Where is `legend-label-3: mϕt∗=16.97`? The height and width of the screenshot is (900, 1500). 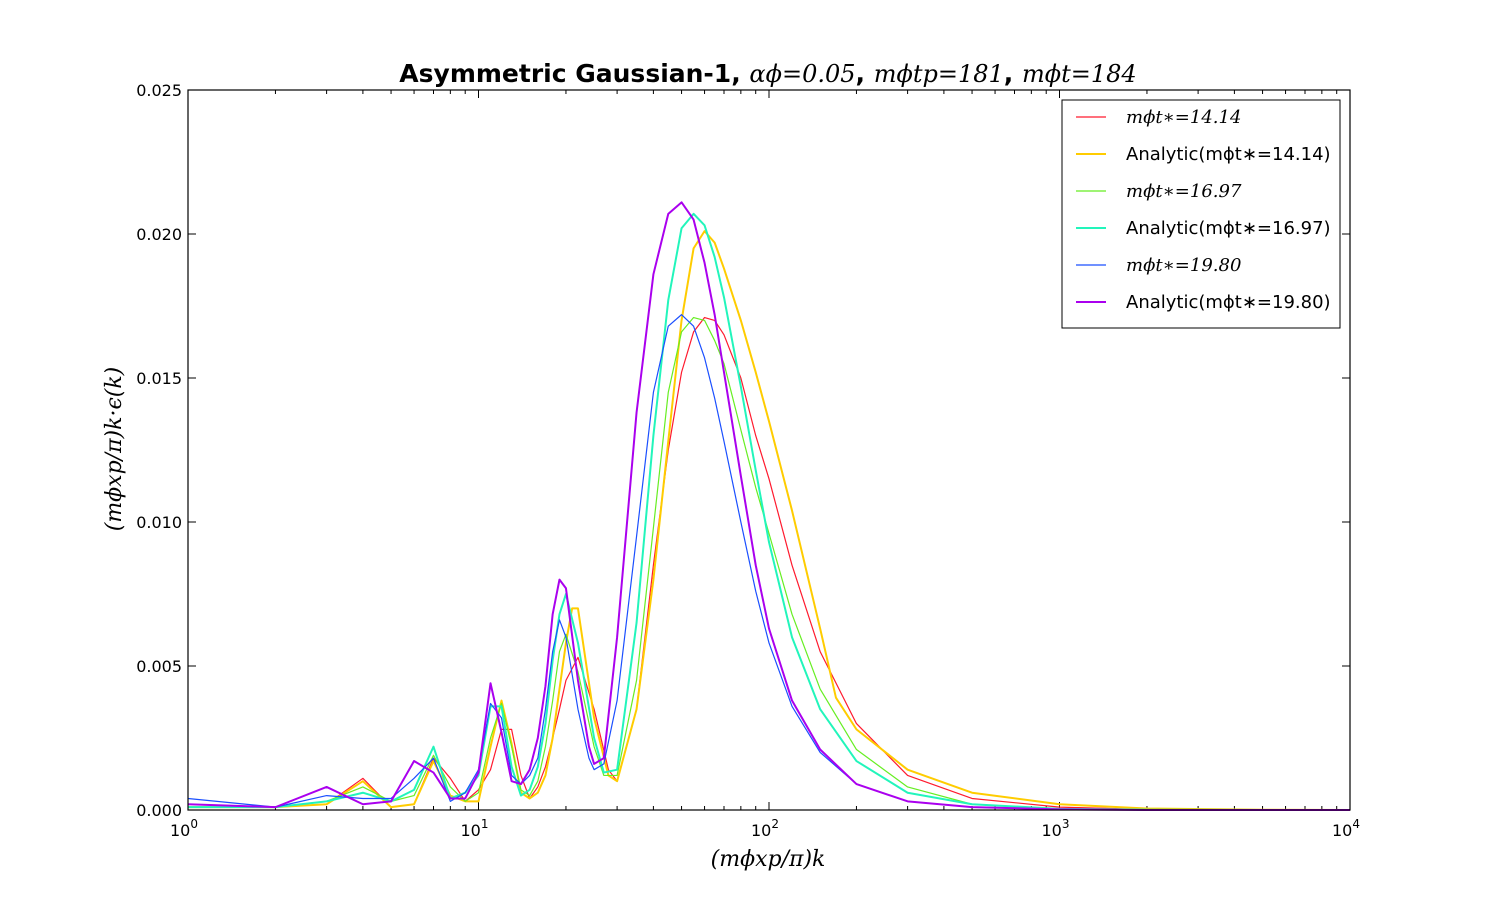 legend-label-3: mϕt∗=16.97 is located at coordinates (1184, 191).